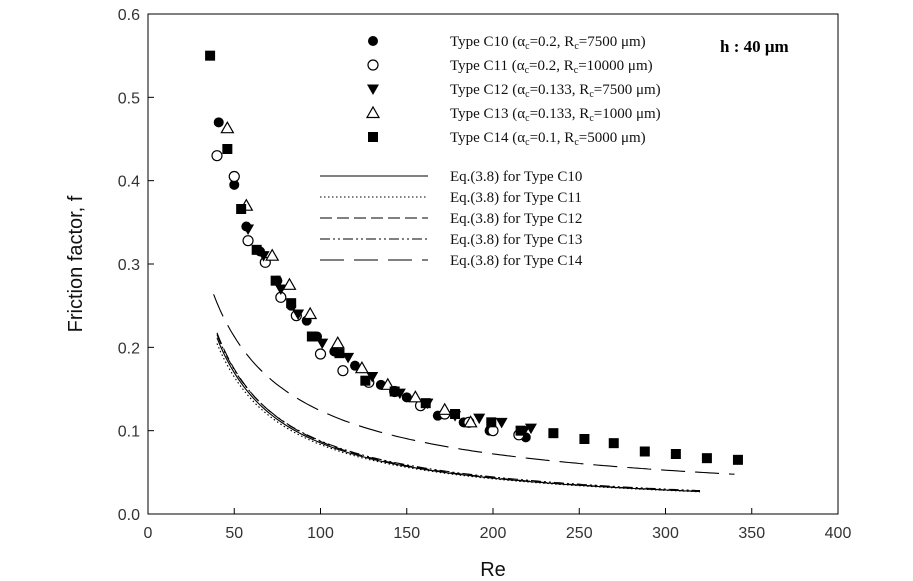  What do you see at coordinates (234, 533) in the screenshot?
I see `x-tick-label: 50` at bounding box center [234, 533].